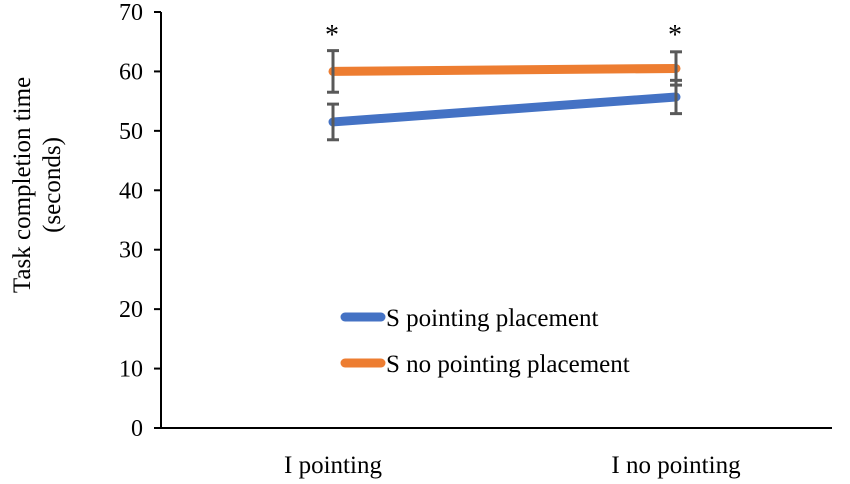 The width and height of the screenshot is (850, 484). I want to click on legend-item: S no pointing placement, so click(485, 364).